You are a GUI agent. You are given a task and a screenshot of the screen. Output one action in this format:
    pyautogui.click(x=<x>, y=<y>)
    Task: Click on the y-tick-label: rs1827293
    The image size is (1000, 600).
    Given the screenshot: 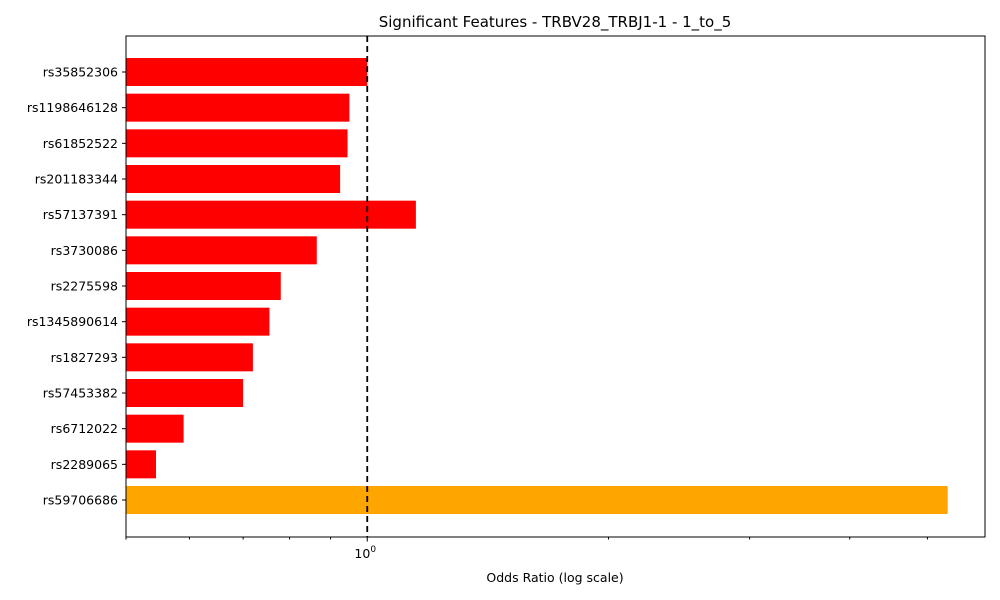 What is the action you would take?
    pyautogui.click(x=84, y=357)
    